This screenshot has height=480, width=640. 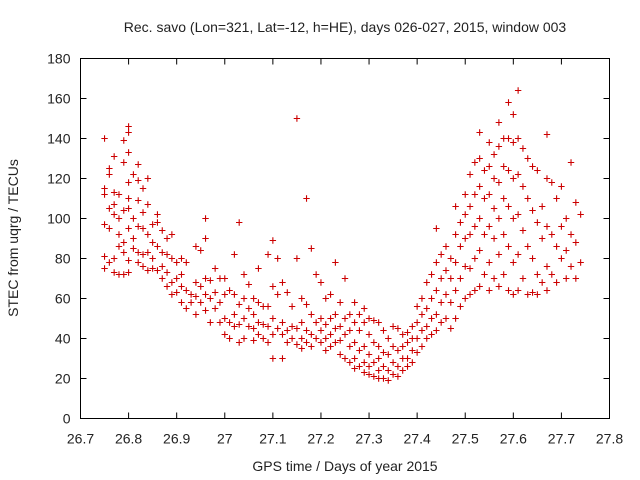 What do you see at coordinates (368, 439) in the screenshot?
I see `x-tick-label: 27.3` at bounding box center [368, 439].